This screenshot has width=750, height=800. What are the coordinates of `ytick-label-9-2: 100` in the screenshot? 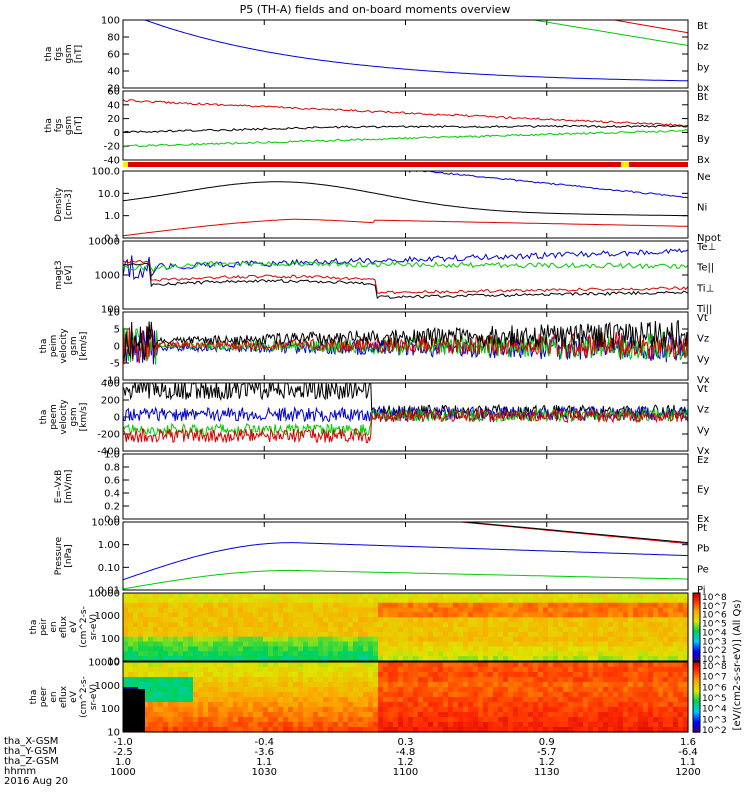 It's located at (110, 709).